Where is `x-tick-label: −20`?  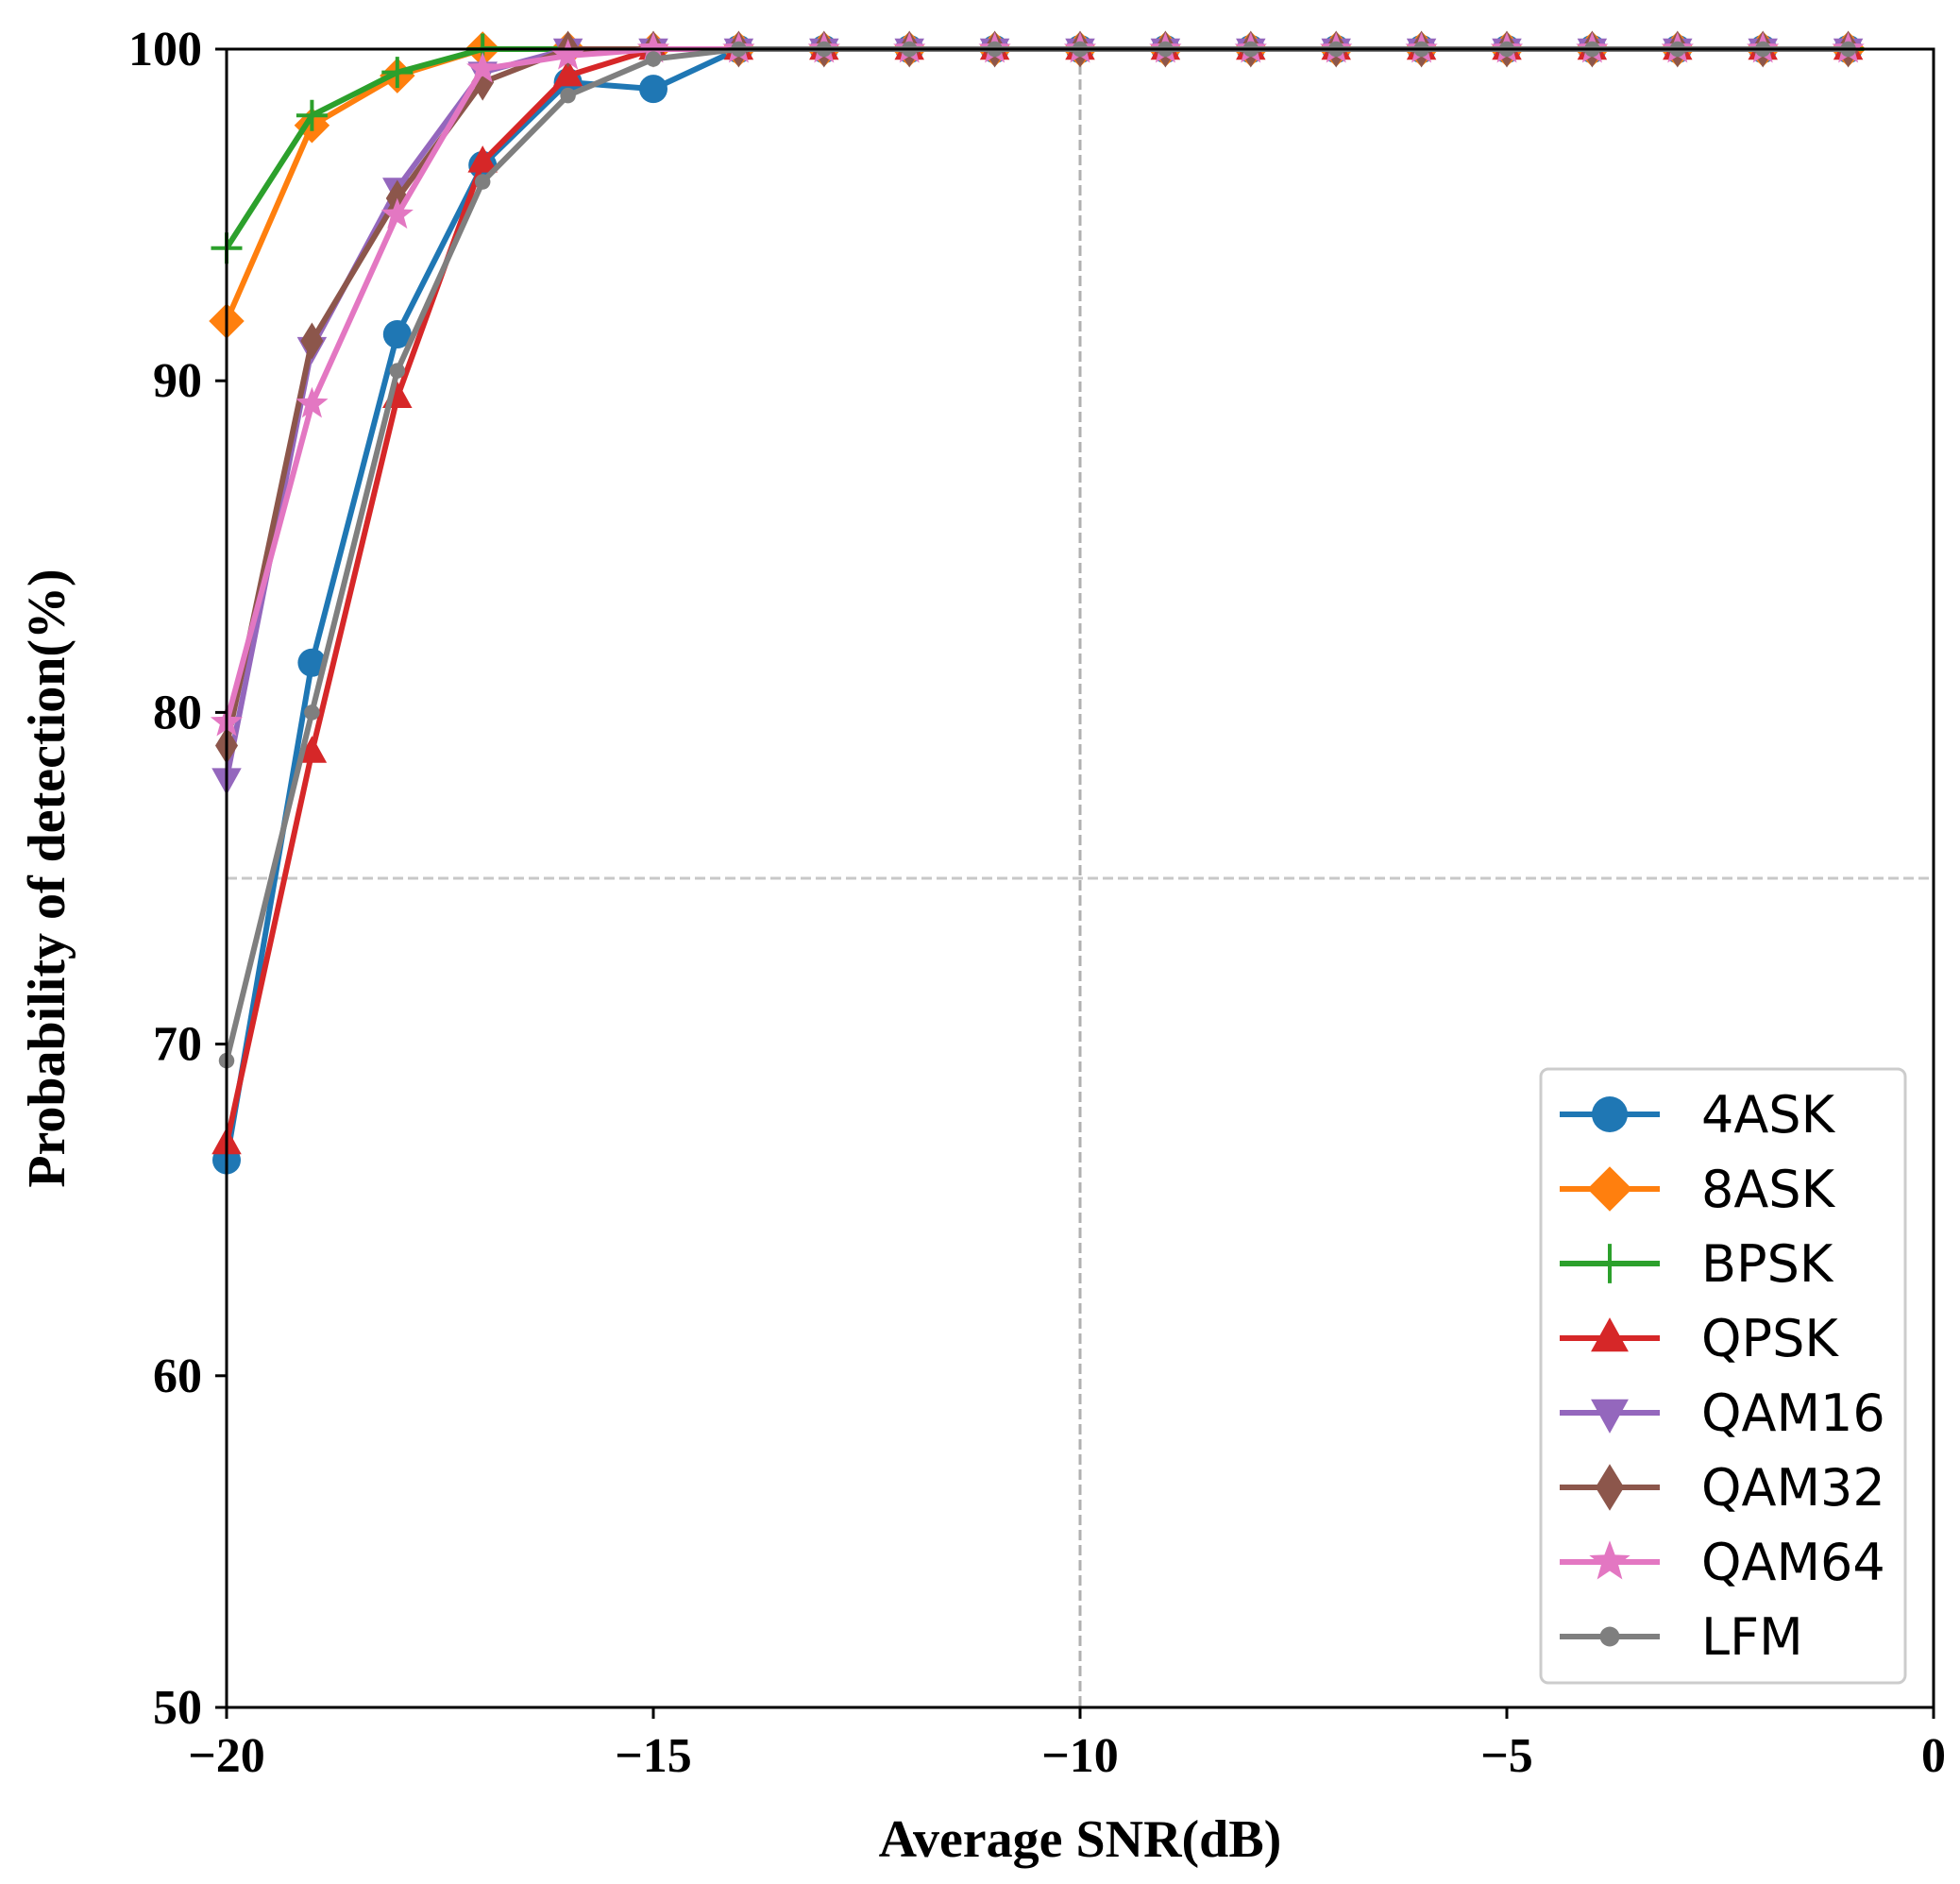 x-tick-label: −20 is located at coordinates (227, 1756).